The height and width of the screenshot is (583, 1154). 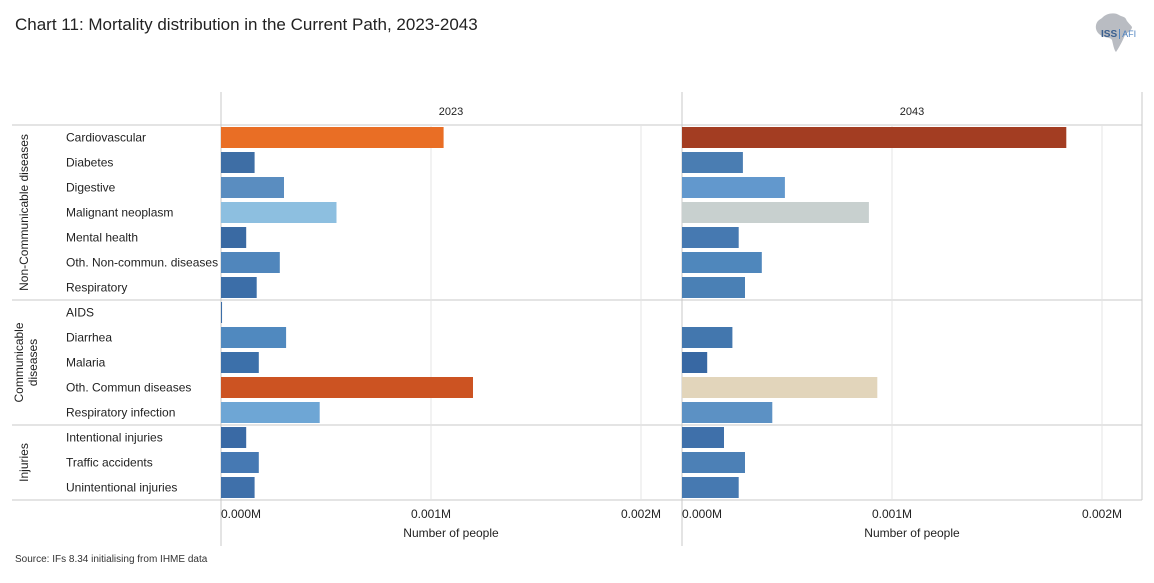 What do you see at coordinates (91, 188) in the screenshot?
I see `category-label: Digestive` at bounding box center [91, 188].